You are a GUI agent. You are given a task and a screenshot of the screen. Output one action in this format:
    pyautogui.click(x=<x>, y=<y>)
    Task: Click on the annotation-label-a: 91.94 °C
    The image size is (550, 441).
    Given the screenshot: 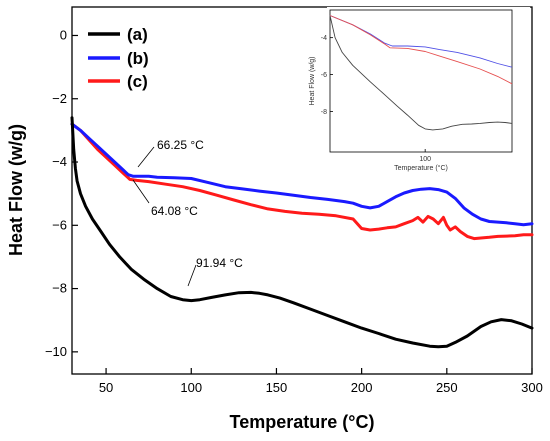 What is the action you would take?
    pyautogui.click(x=219, y=263)
    